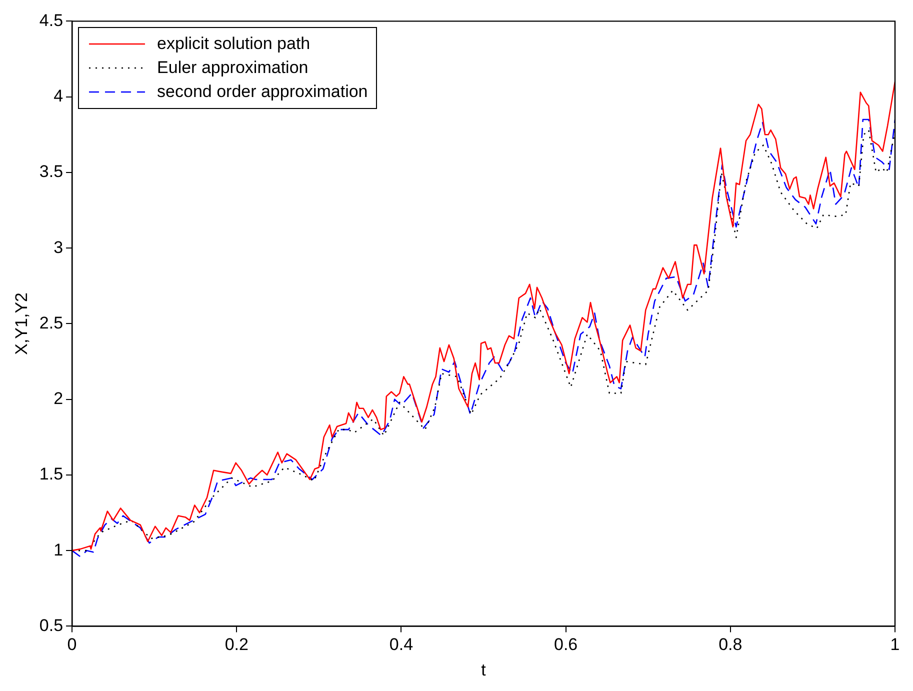 The image size is (913, 691). I want to click on x-tick-label: 1, so click(895, 644).